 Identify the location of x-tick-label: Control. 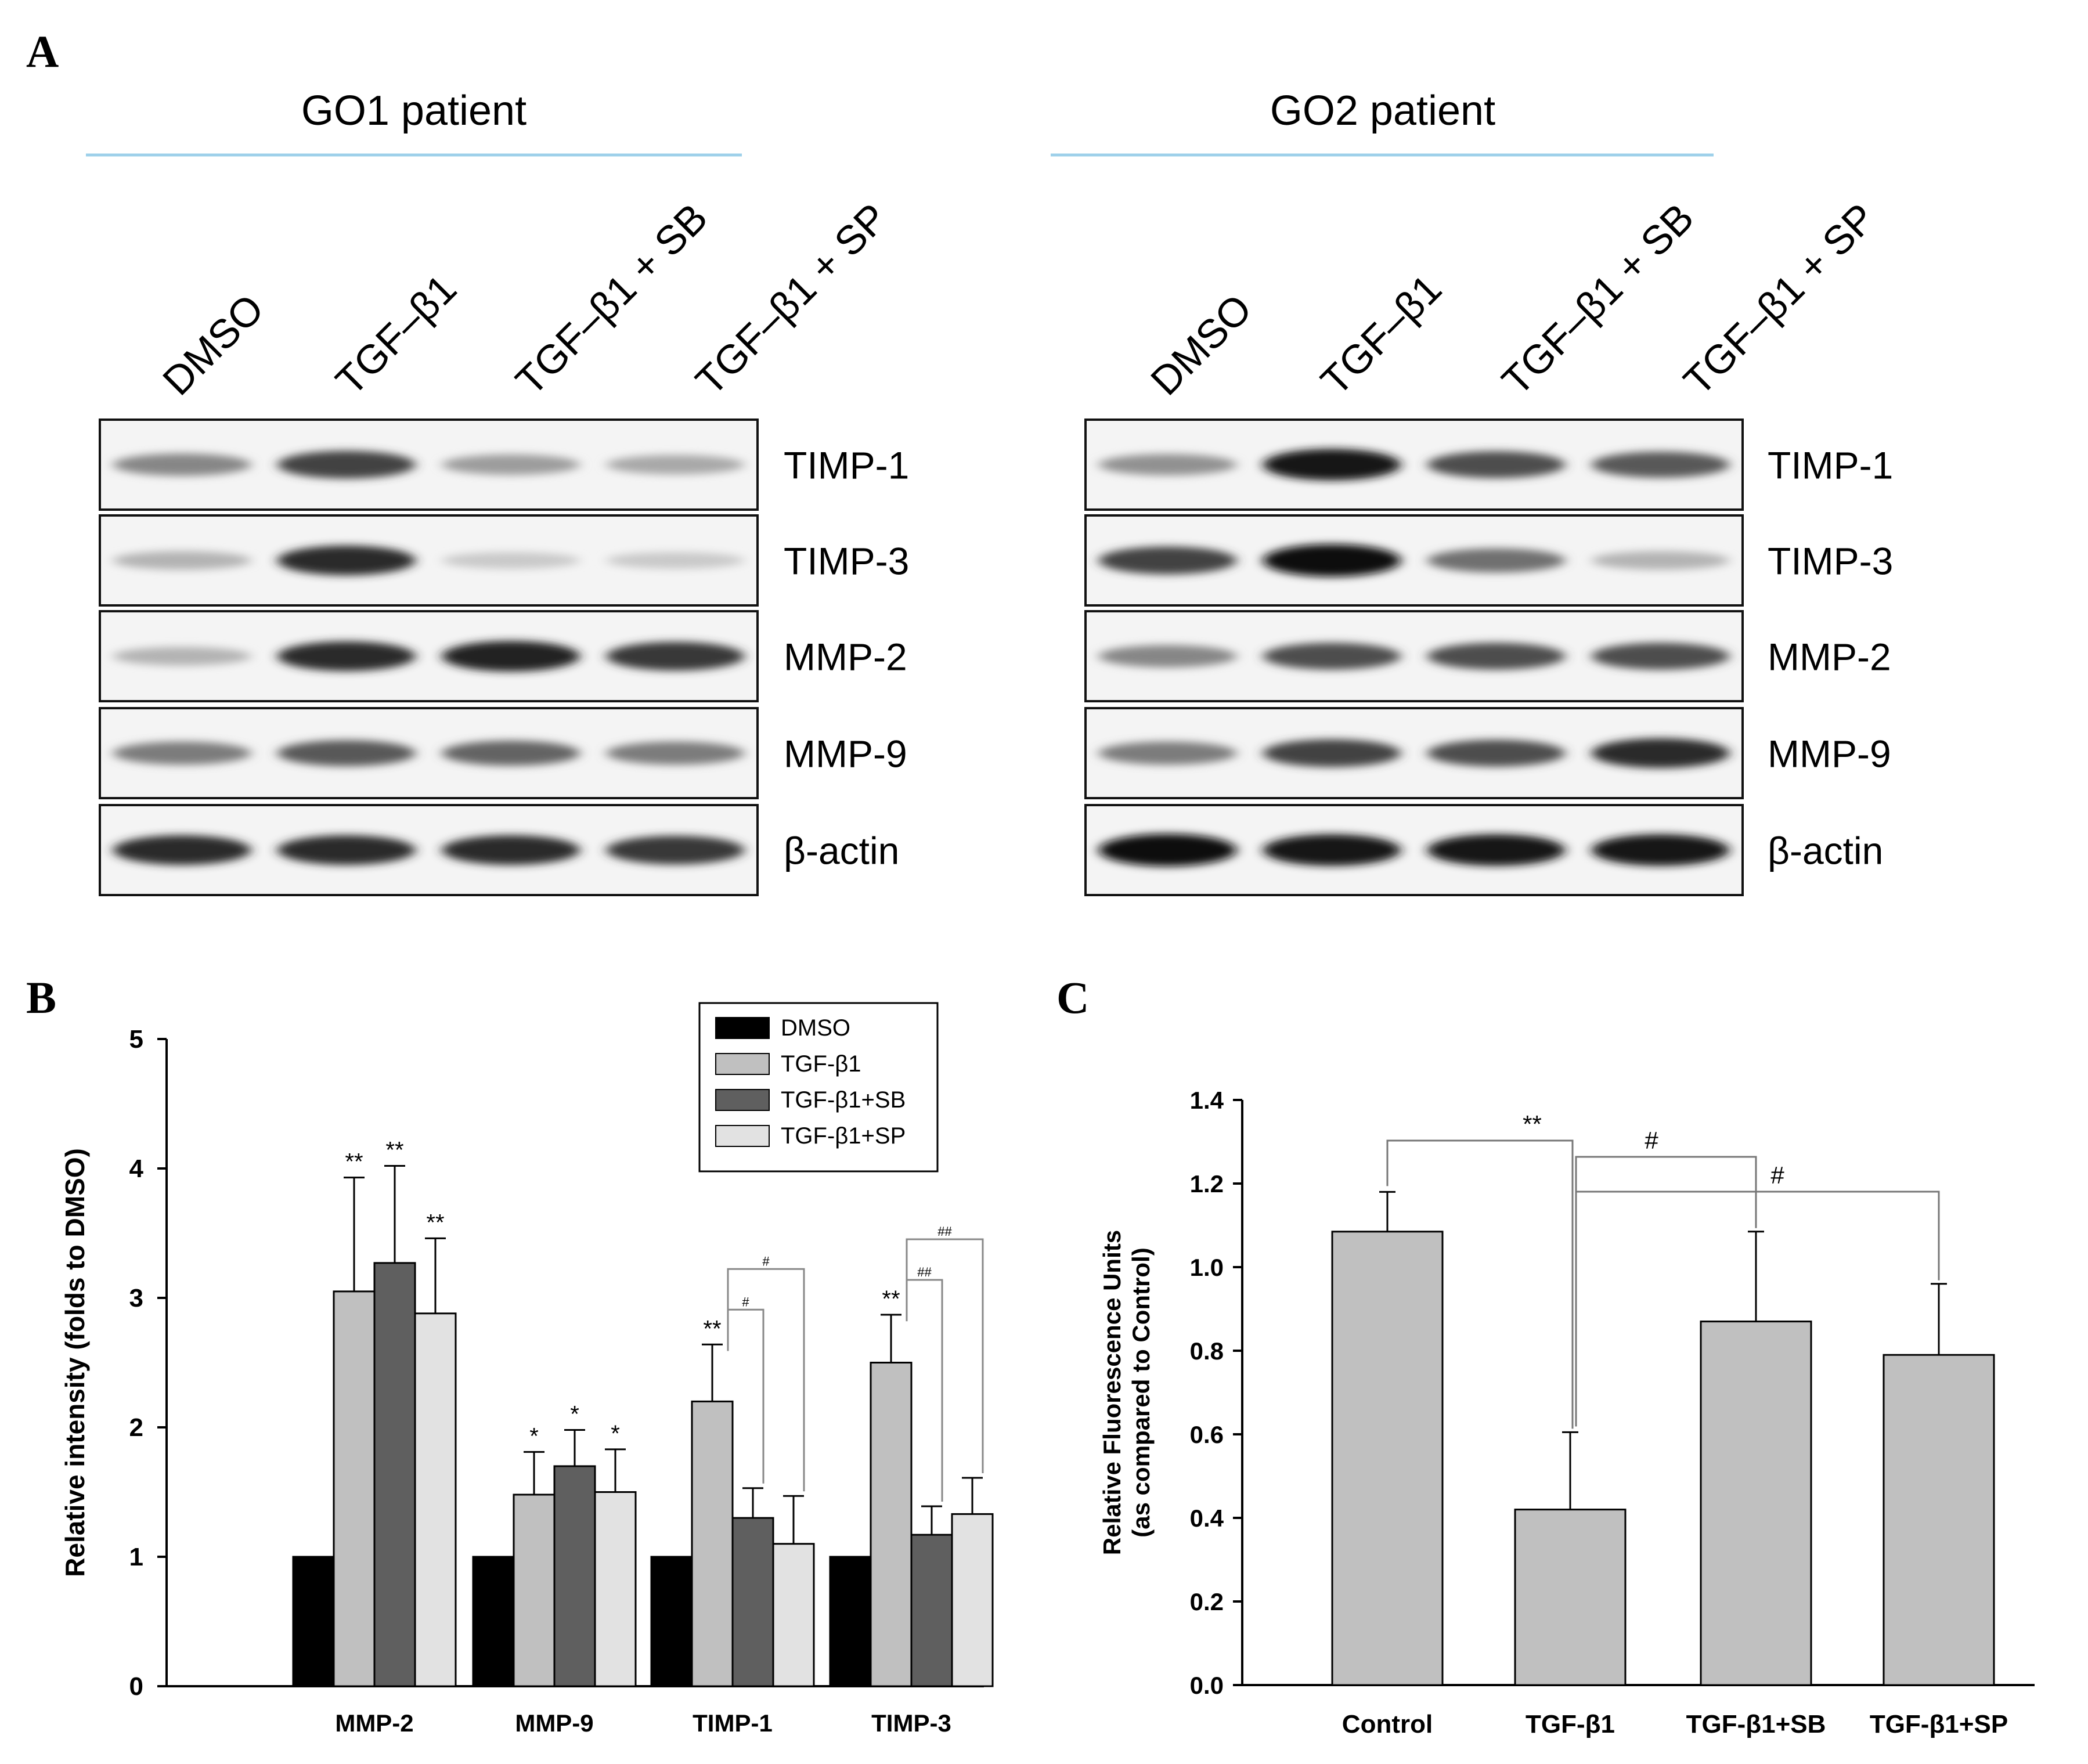
(1387, 1724).